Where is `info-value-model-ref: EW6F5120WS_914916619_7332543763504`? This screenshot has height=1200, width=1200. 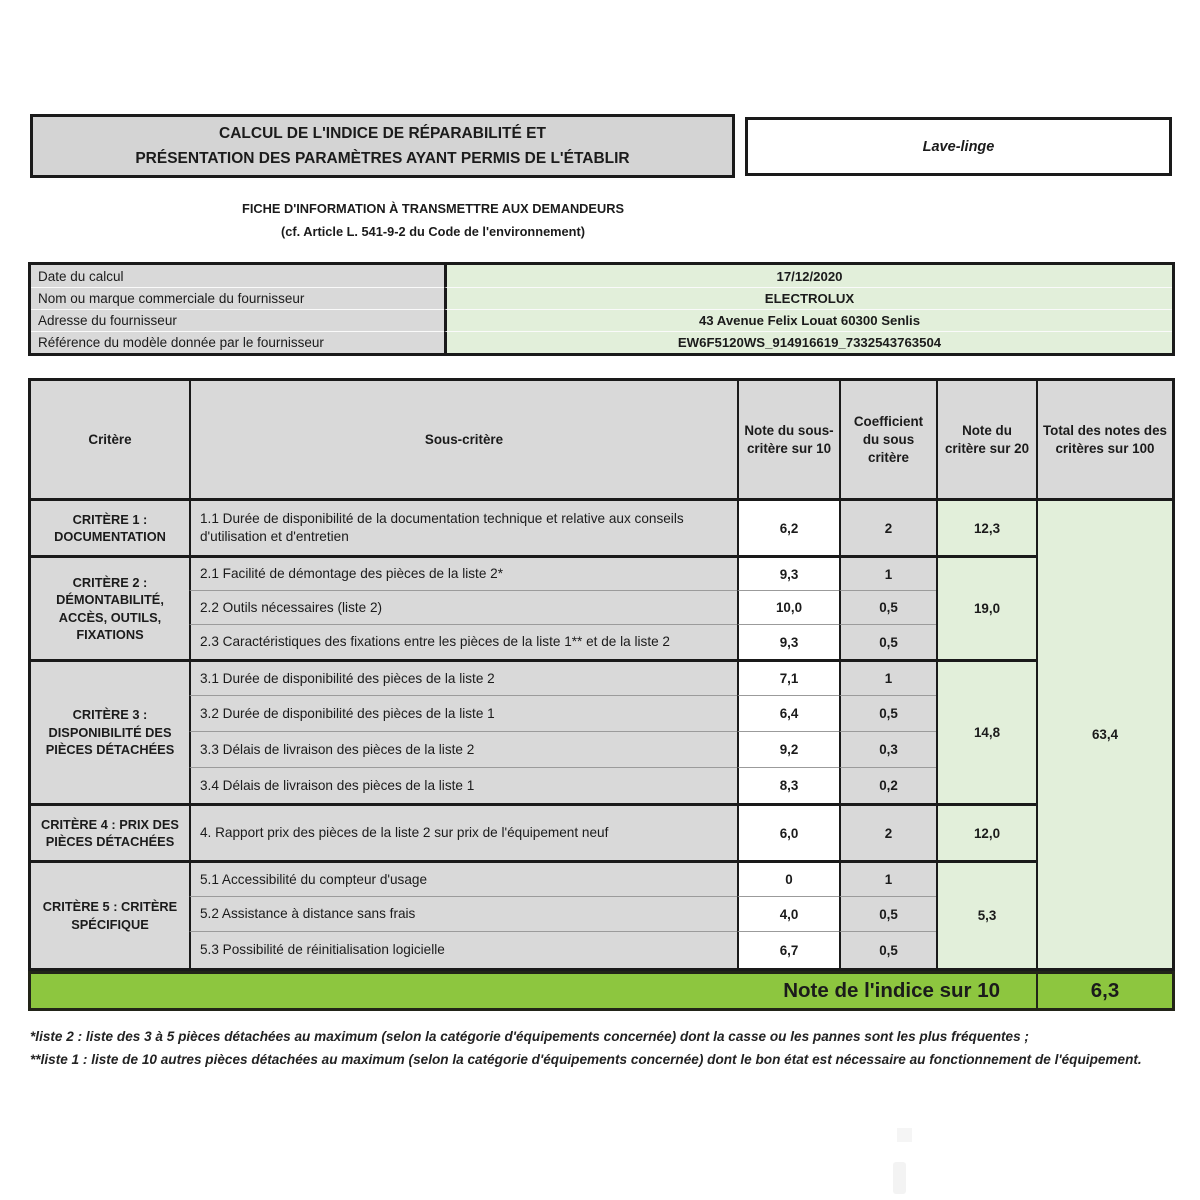 info-value-model-ref: EW6F5120WS_914916619_7332543763504 is located at coordinates (808, 342).